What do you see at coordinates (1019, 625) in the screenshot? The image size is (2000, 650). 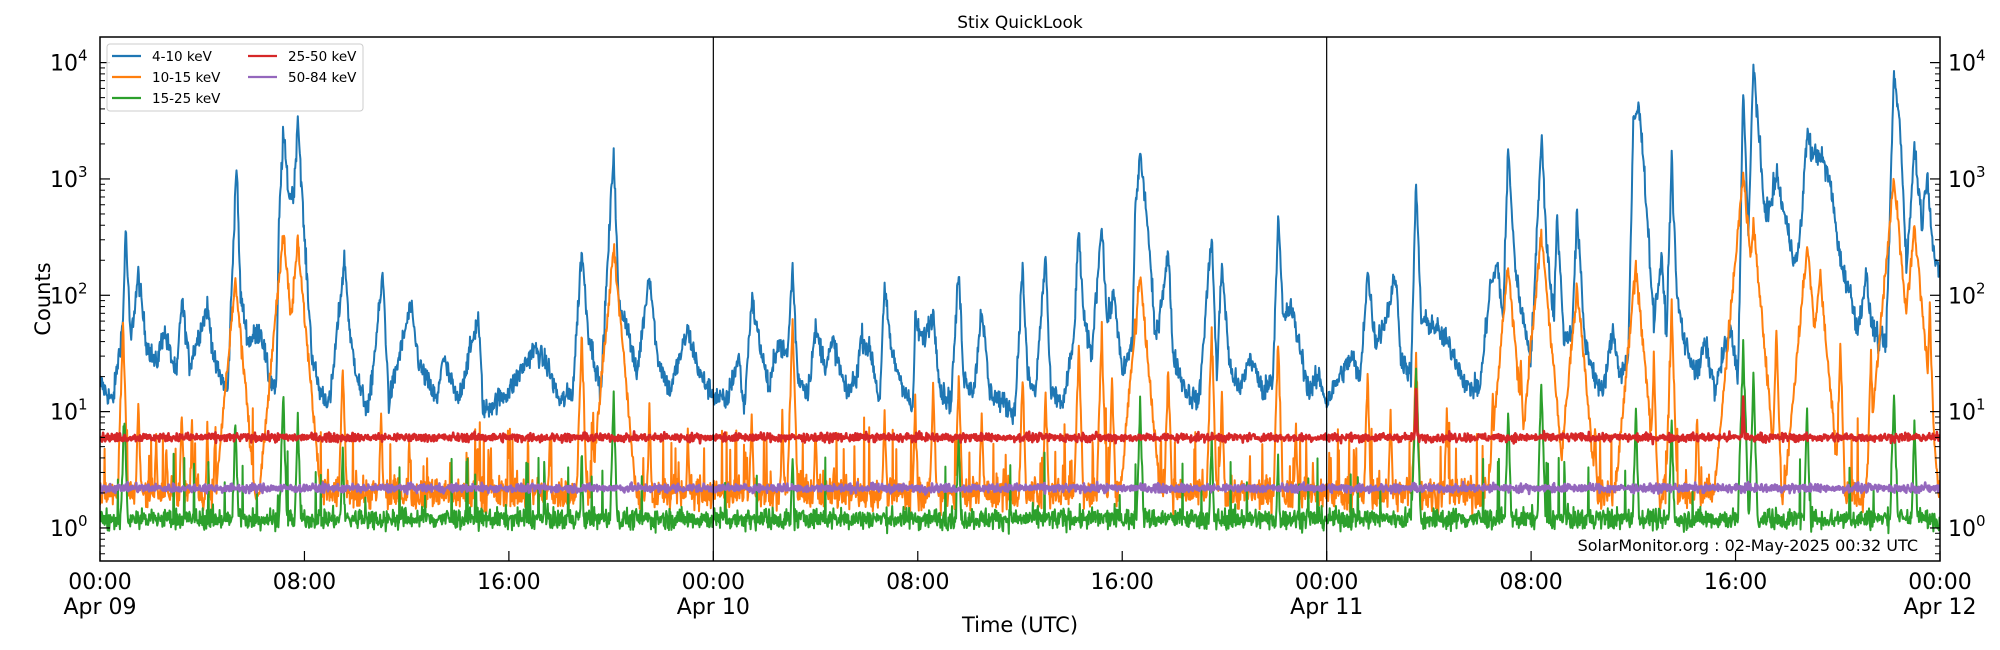 I see `x-axis-label: Time (UTC)` at bounding box center [1019, 625].